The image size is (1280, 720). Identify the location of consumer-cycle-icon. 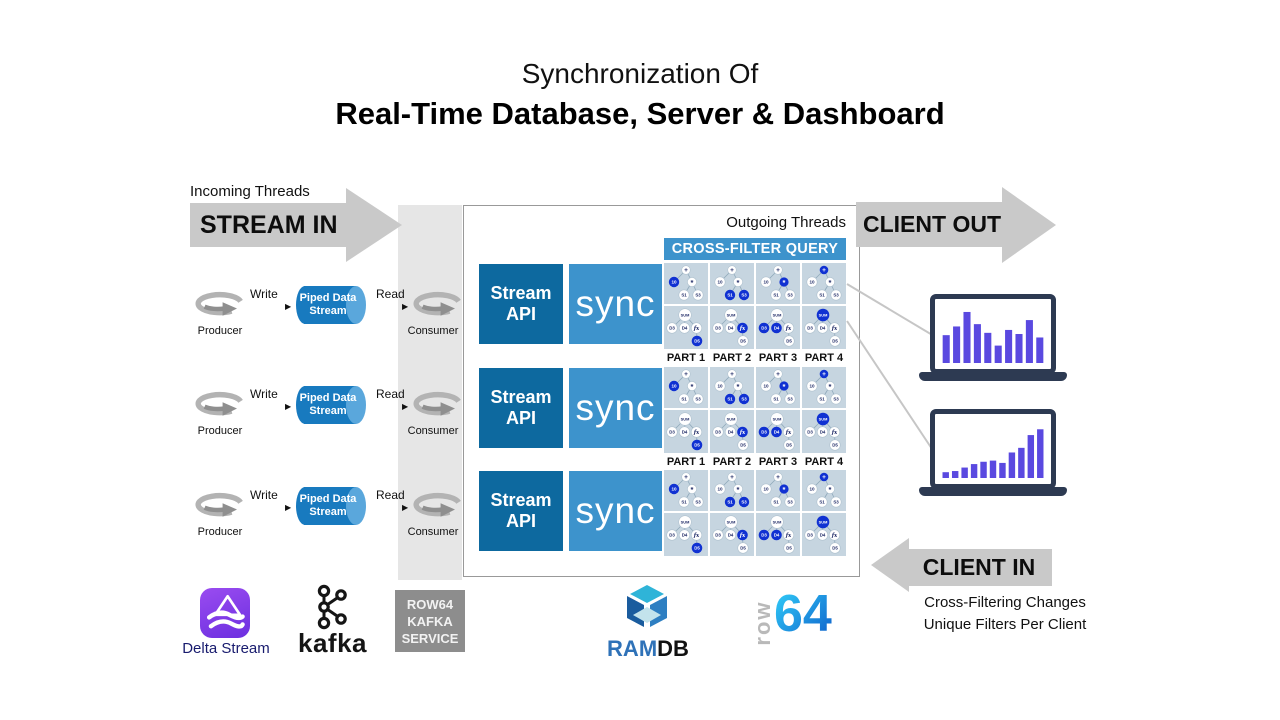
(437, 304).